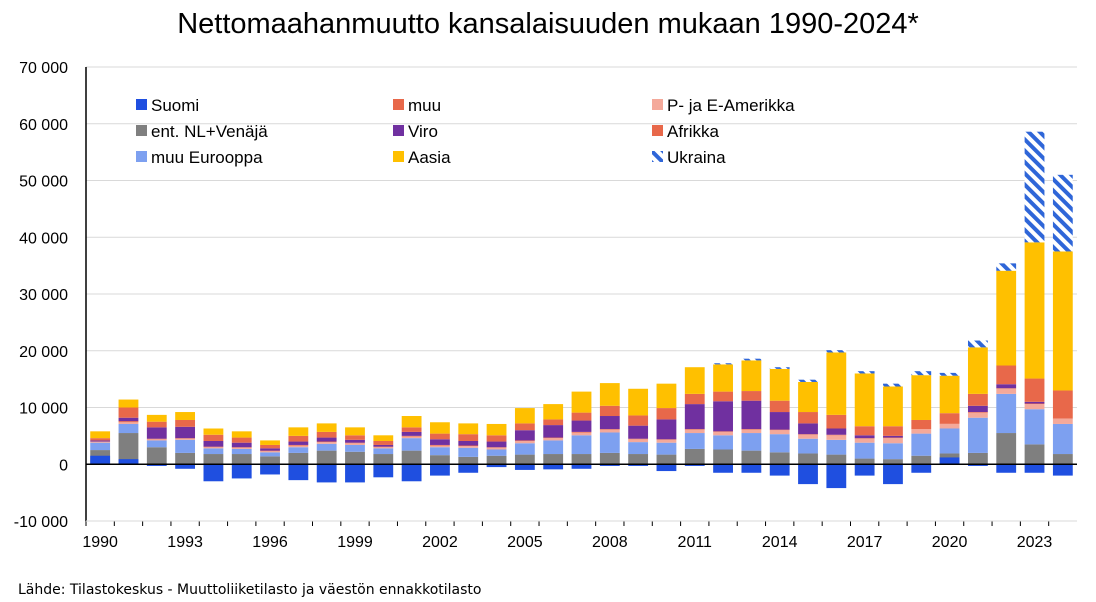 This screenshot has width=1096, height=602. What do you see at coordinates (977, 458) in the screenshot?
I see `bar-ent-nl-ven-j--2021` at bounding box center [977, 458].